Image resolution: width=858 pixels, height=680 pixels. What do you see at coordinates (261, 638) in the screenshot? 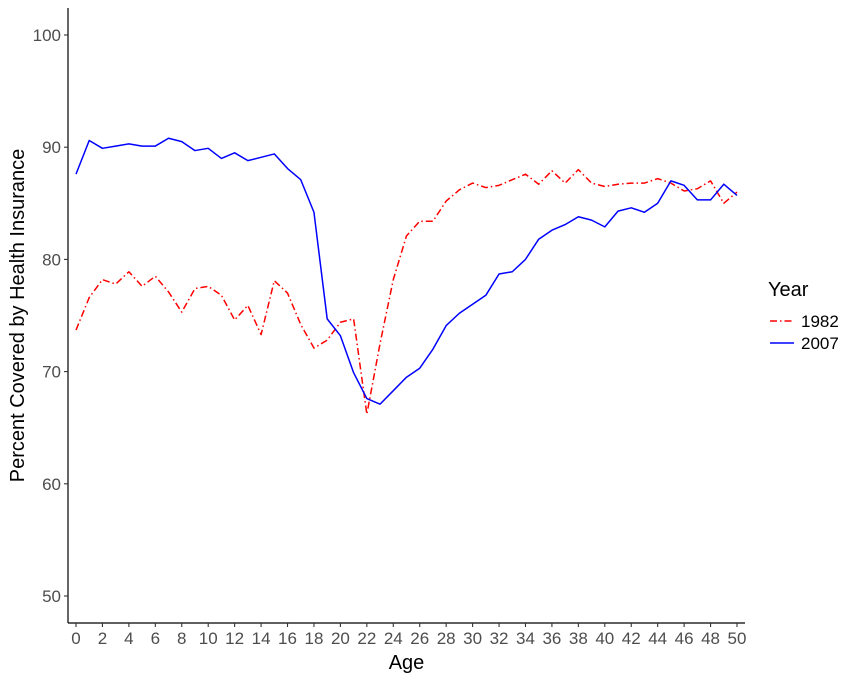
I see `x-tick-label: 14` at bounding box center [261, 638].